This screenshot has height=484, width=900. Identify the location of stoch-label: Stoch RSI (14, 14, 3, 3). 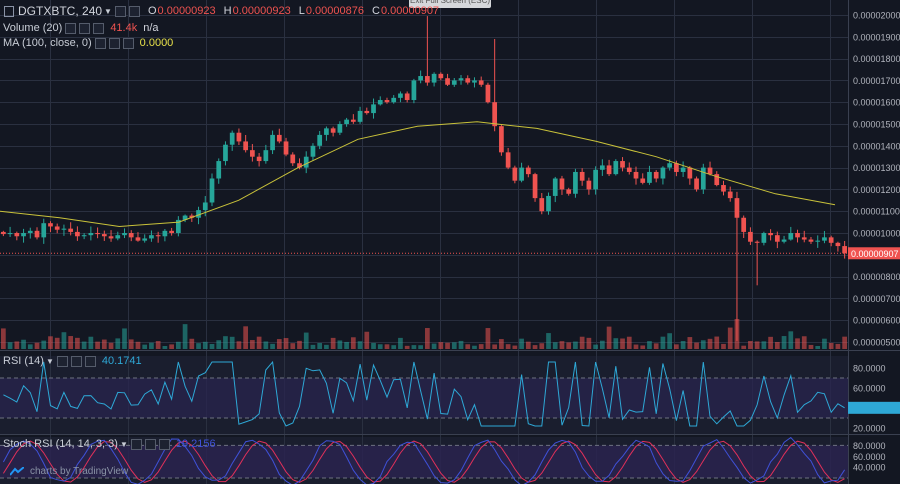
(60, 444).